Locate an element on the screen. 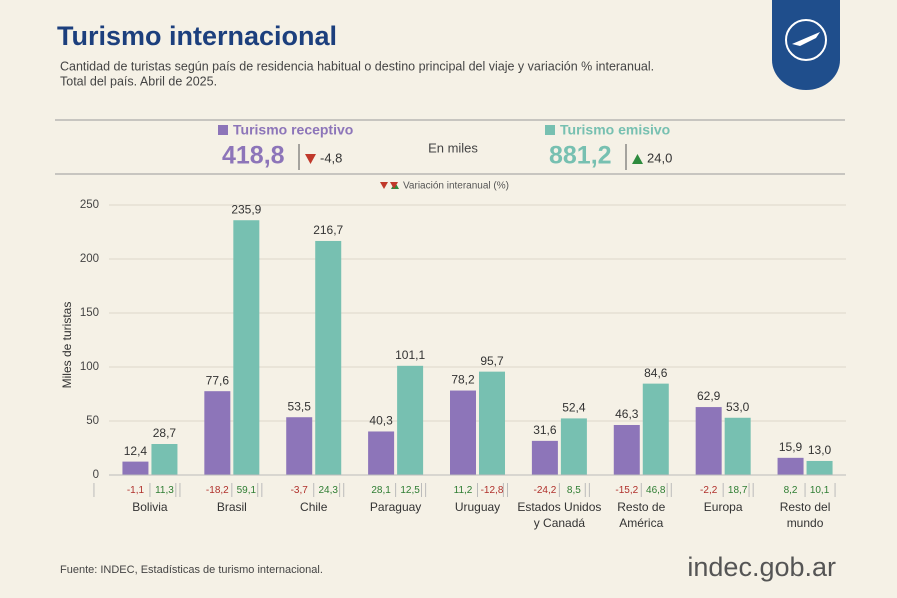 The width and height of the screenshot is (897, 598). variation-label: 12,5 is located at coordinates (410, 490).